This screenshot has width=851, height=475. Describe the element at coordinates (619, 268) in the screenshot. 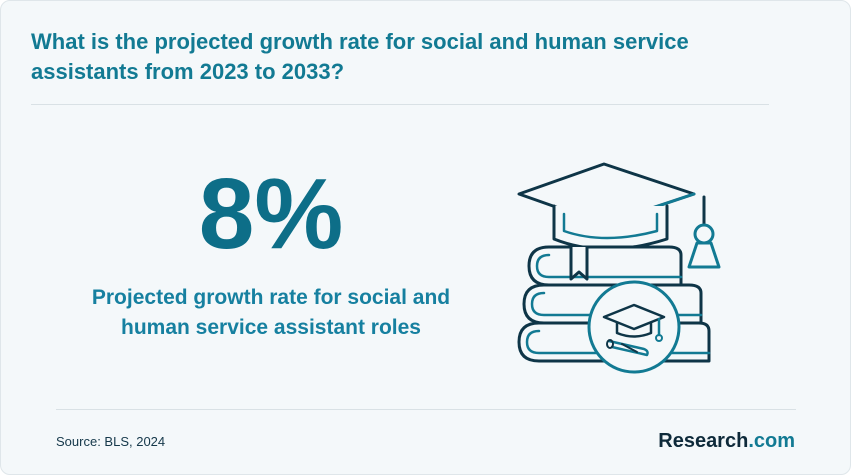

I see `graduation-books-icon` at that location.